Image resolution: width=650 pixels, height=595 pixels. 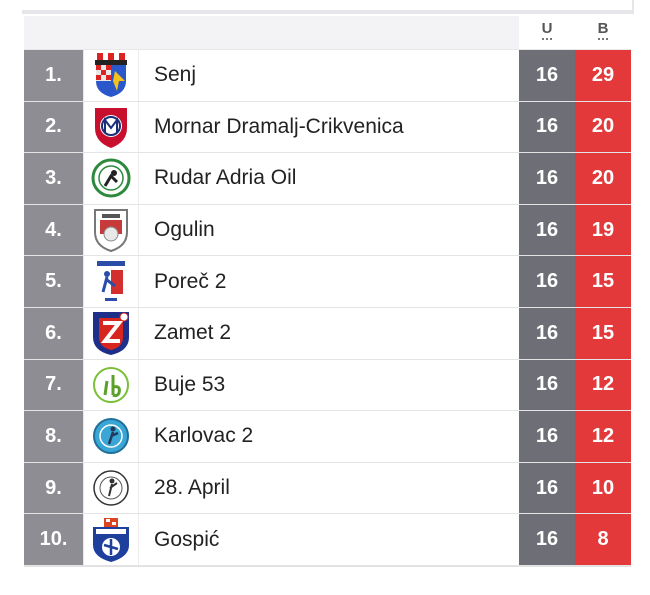 I want to click on table-row: 8. Karlovac 2 16 12, so click(x=327, y=437).